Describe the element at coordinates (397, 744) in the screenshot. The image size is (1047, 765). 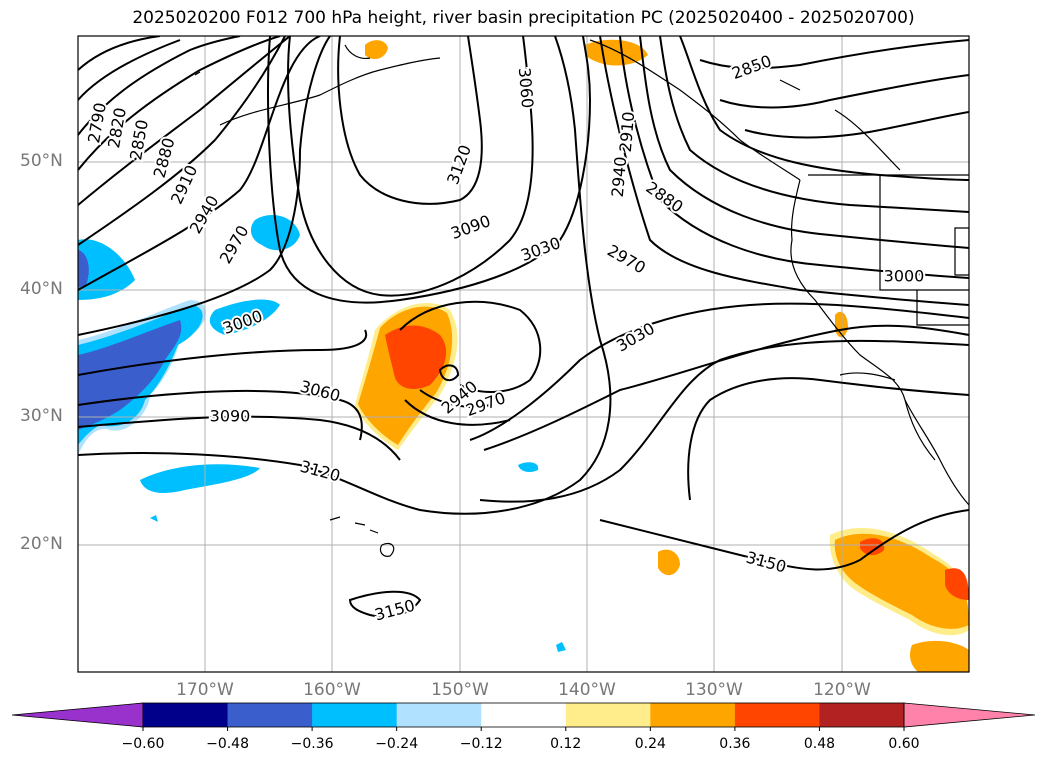
I see `colorbar-tick-label: −0.24` at that location.